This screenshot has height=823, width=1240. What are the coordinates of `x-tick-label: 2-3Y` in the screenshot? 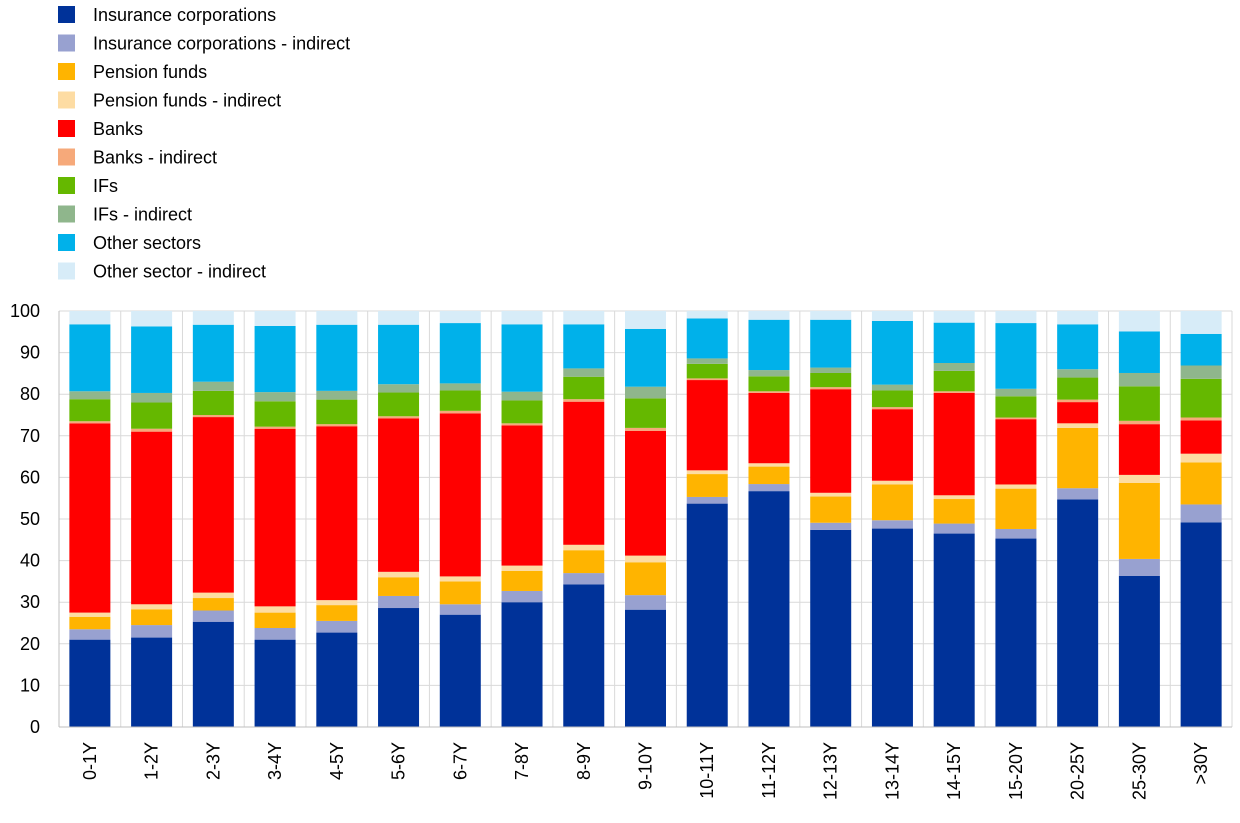 It's located at (213, 761).